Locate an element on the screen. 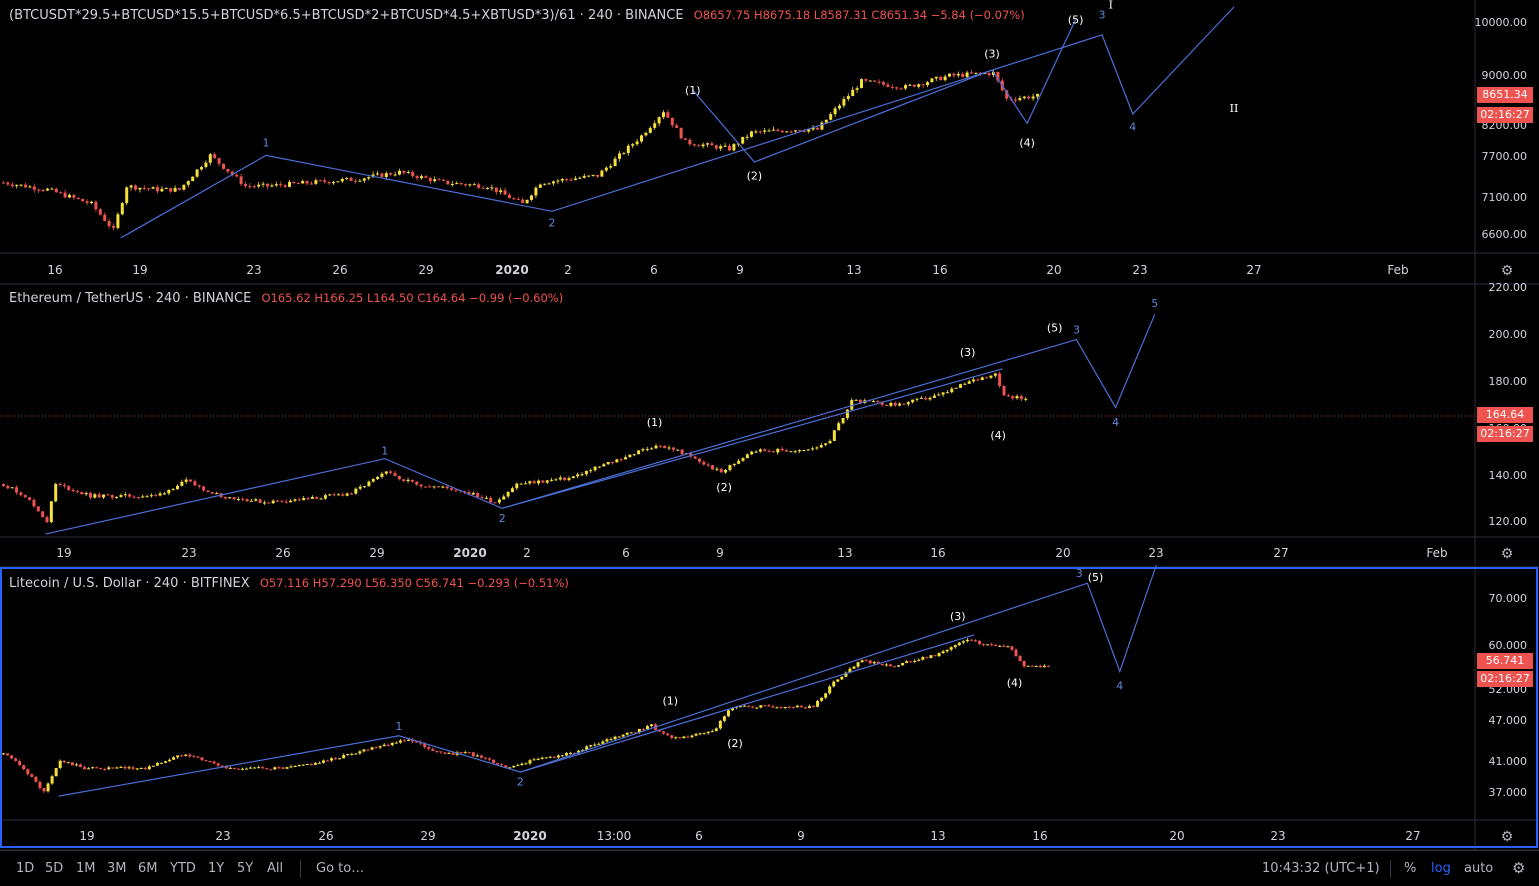  pane-1-wave-label: 2 is located at coordinates (552, 223).